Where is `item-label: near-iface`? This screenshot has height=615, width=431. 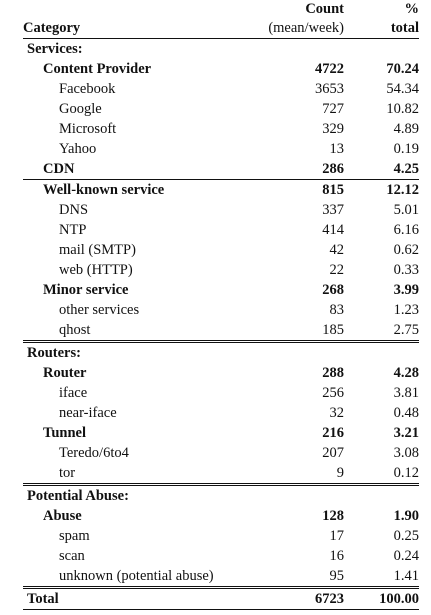
item-label: near-iface is located at coordinates (88, 413).